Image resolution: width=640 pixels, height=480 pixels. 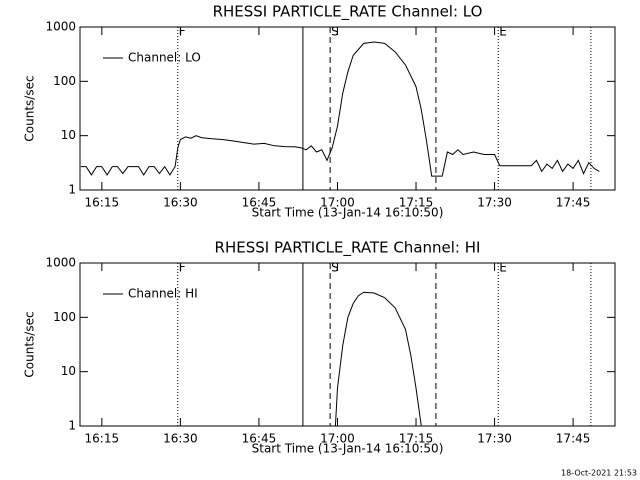 I want to click on footer: 18-Oct-2021 21:53, so click(x=599, y=473).